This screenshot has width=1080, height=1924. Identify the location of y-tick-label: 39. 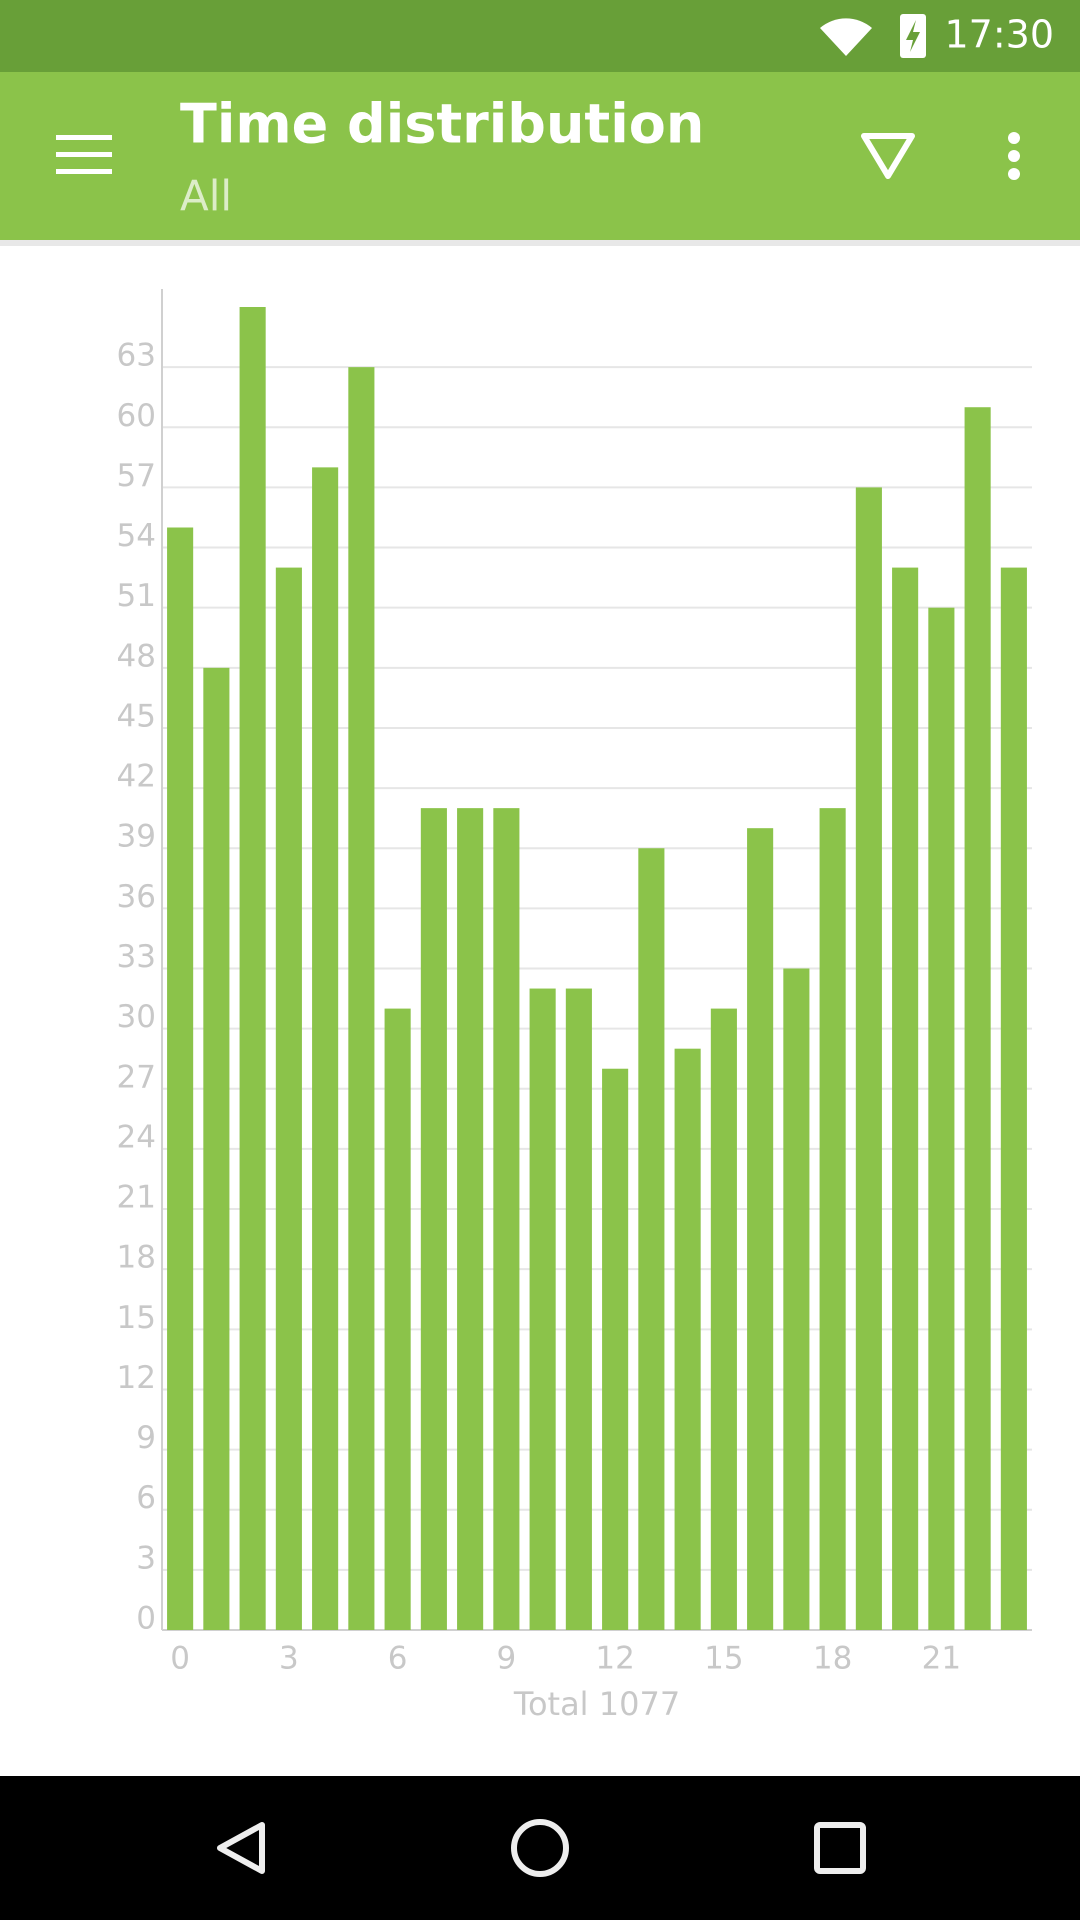
(136, 837).